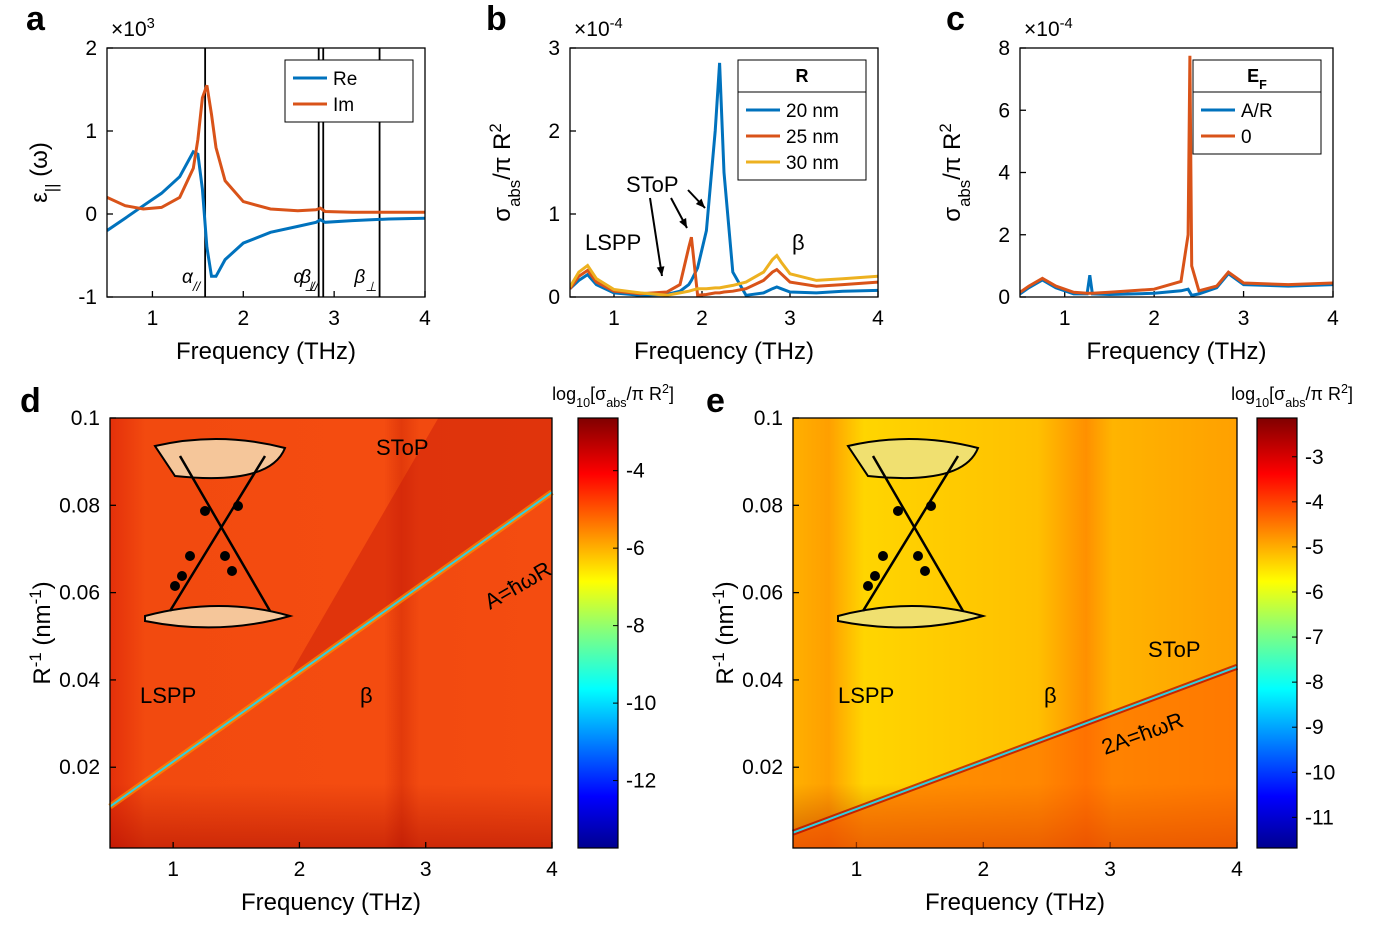 The image size is (1396, 936). What do you see at coordinates (912, 617) in the screenshot?
I see `inset-bottom` at bounding box center [912, 617].